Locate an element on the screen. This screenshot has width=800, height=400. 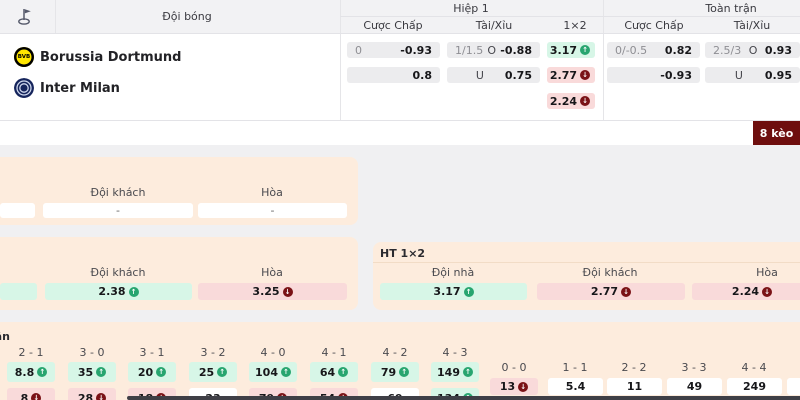
h1-handicap-header: Cược Chấp is located at coordinates (393, 25).